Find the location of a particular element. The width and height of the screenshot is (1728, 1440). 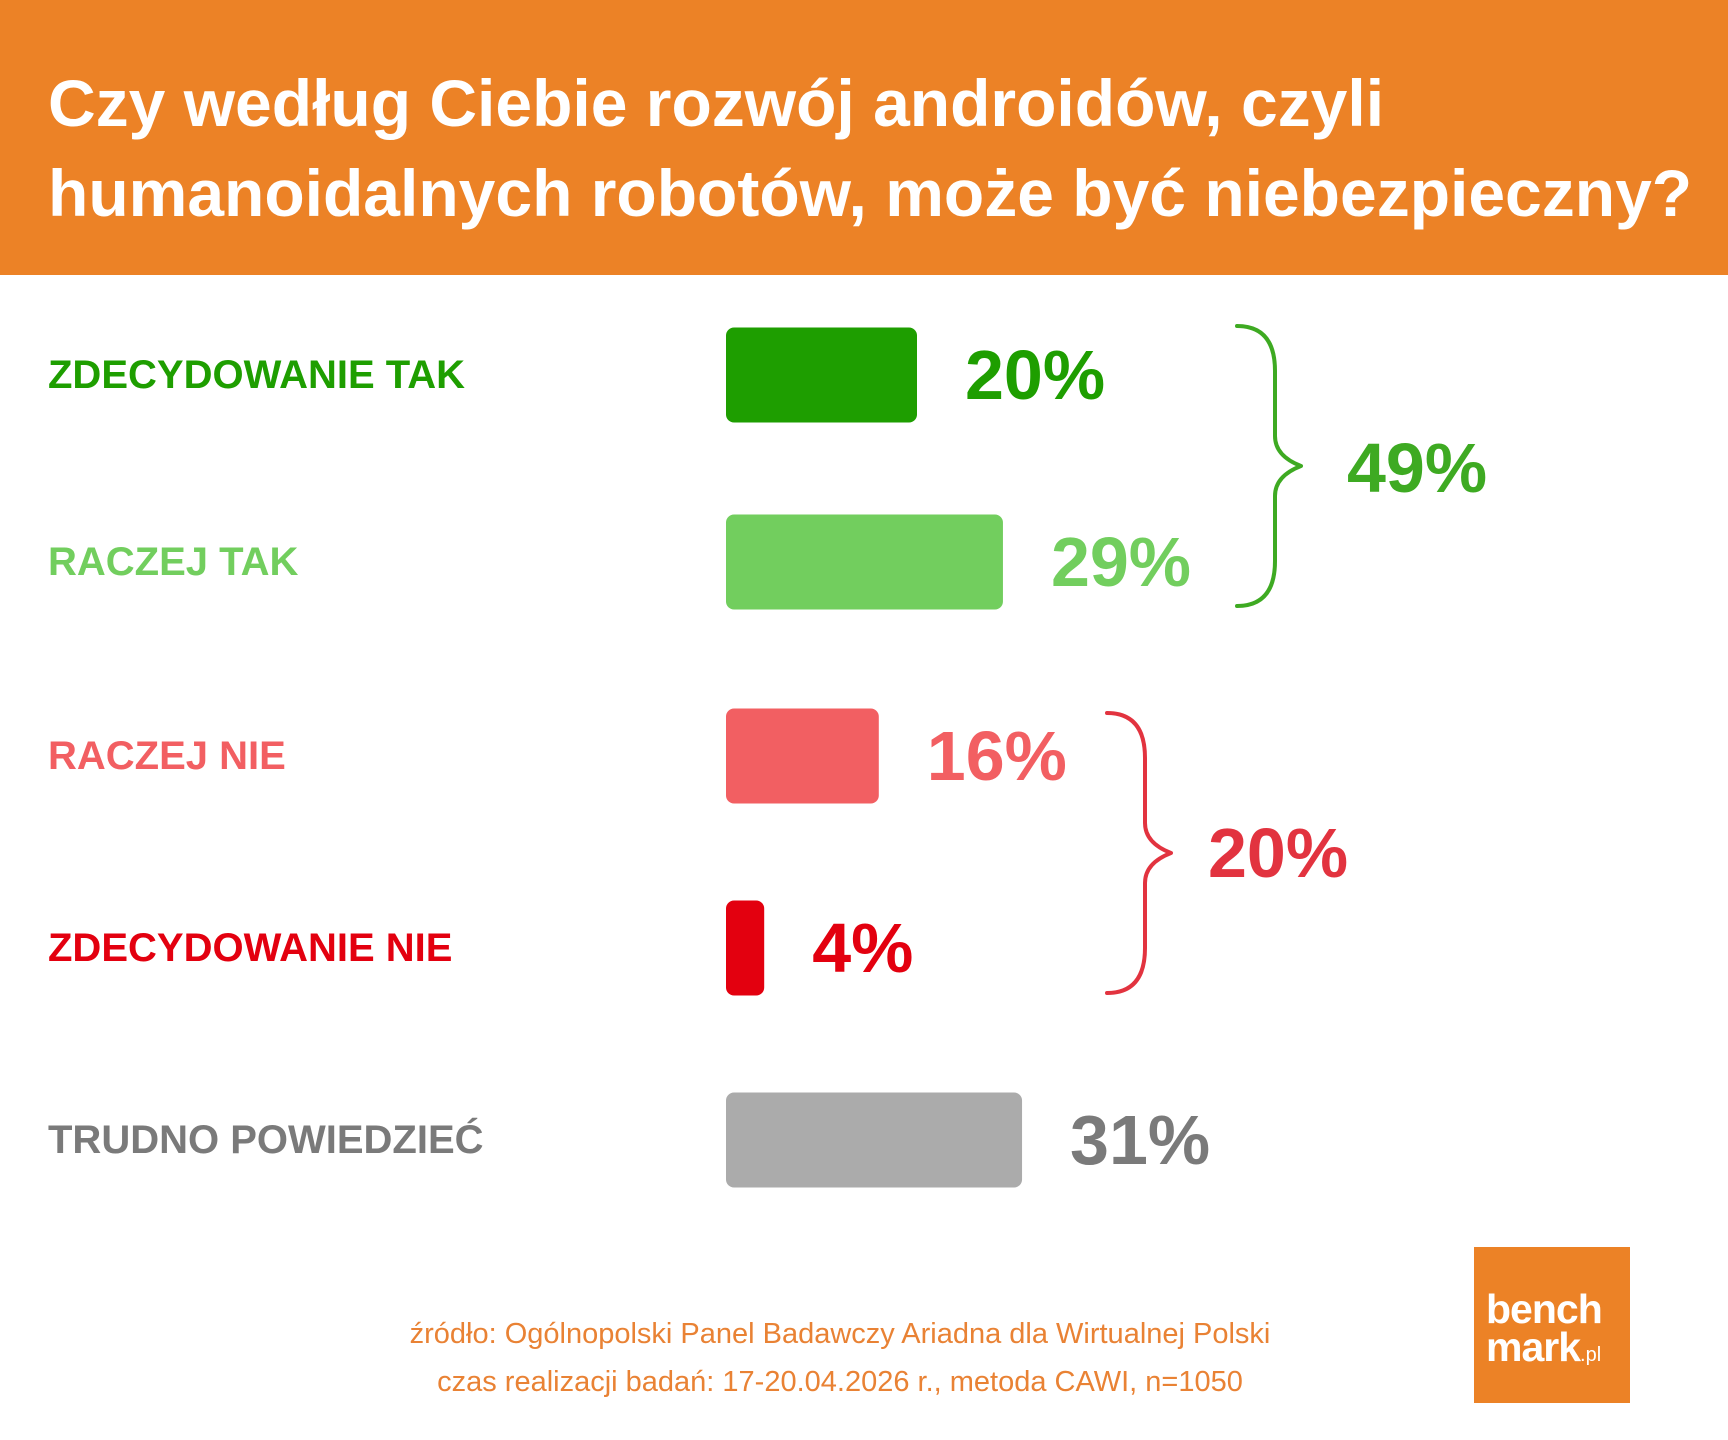

bar-zdecydowanie-nie is located at coordinates (745, 948).